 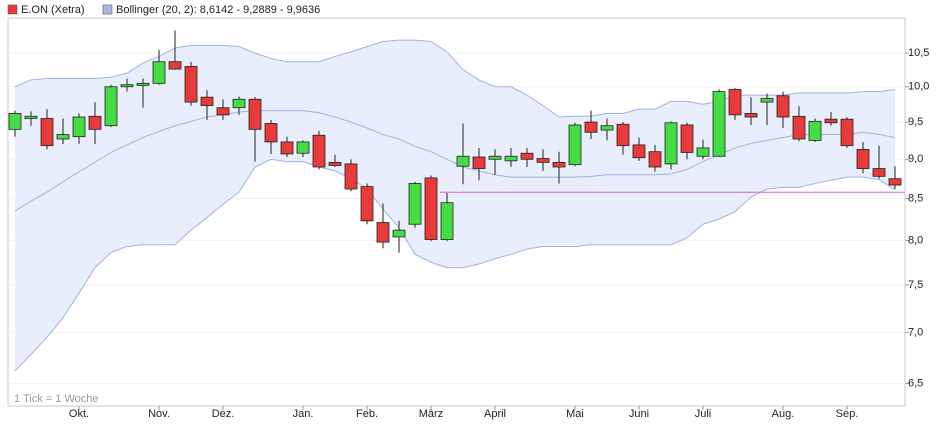 What do you see at coordinates (367, 414) in the screenshot?
I see `x-tick-label: Feb.` at bounding box center [367, 414].